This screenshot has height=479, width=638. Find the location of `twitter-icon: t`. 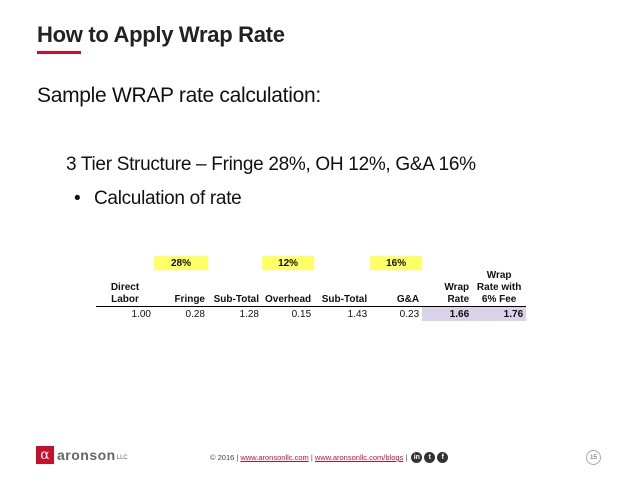

twitter-icon: t is located at coordinates (430, 457).